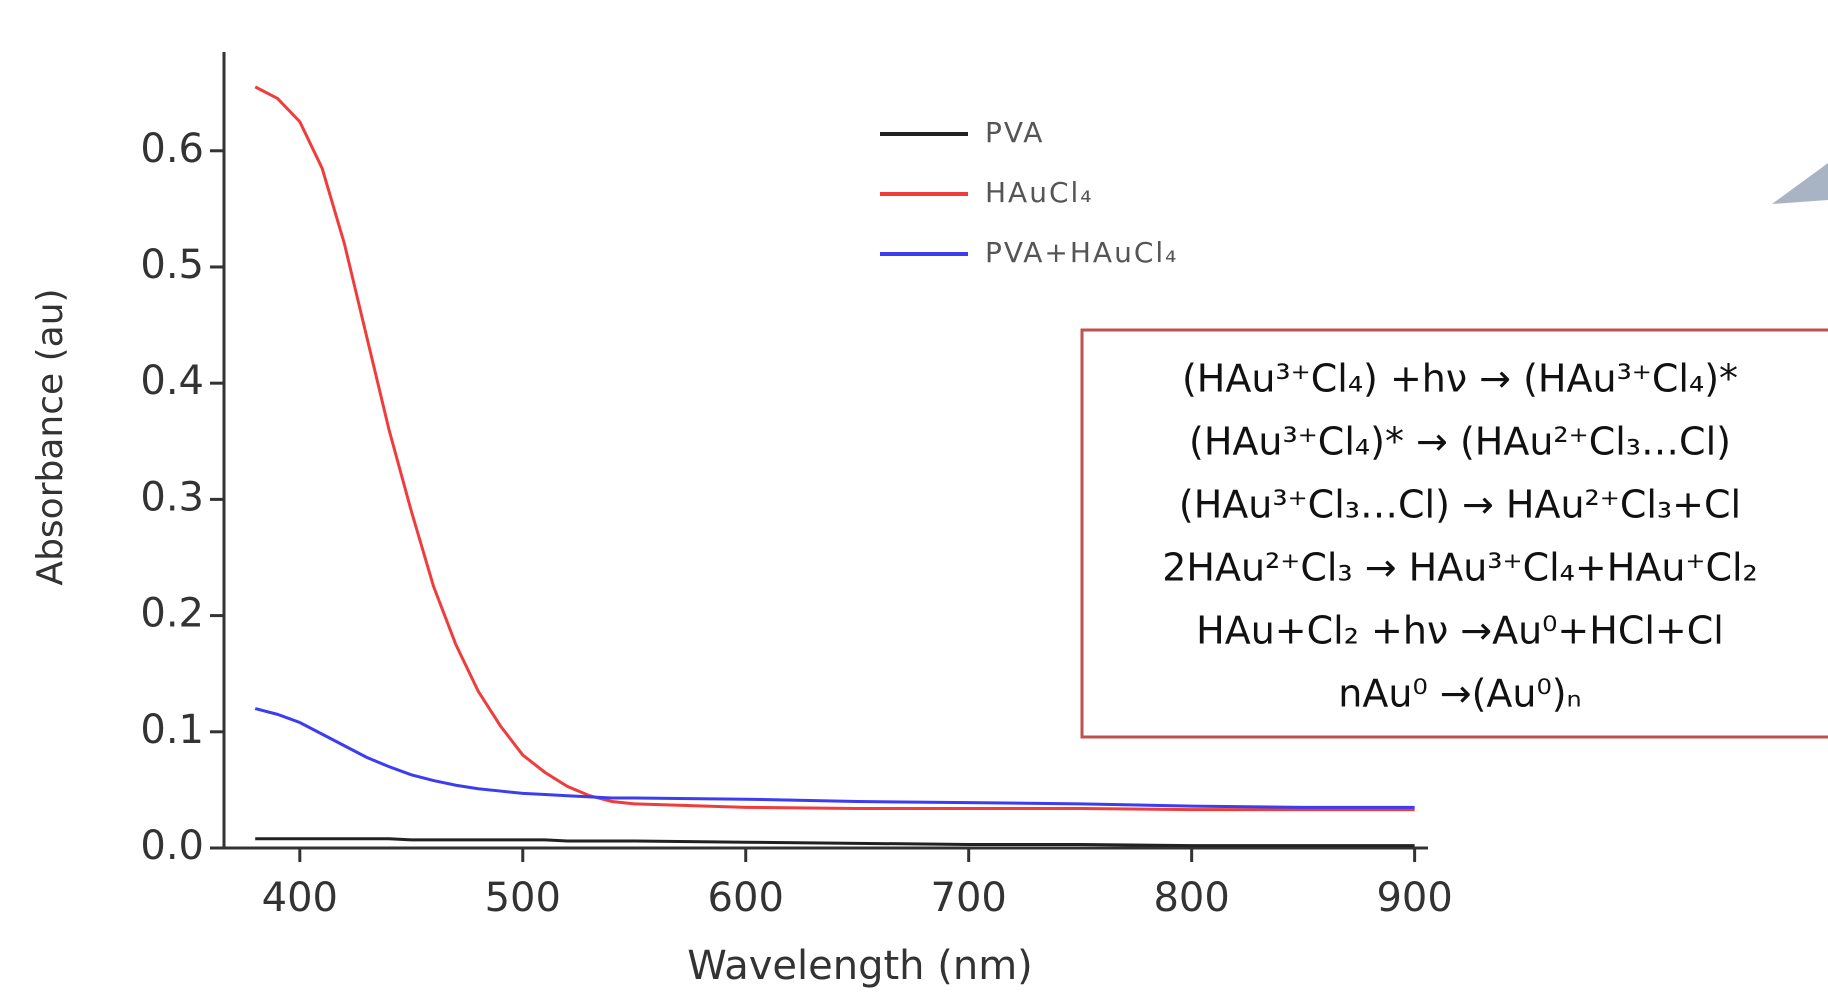  I want to click on x-tick-label: 500, so click(523, 898).